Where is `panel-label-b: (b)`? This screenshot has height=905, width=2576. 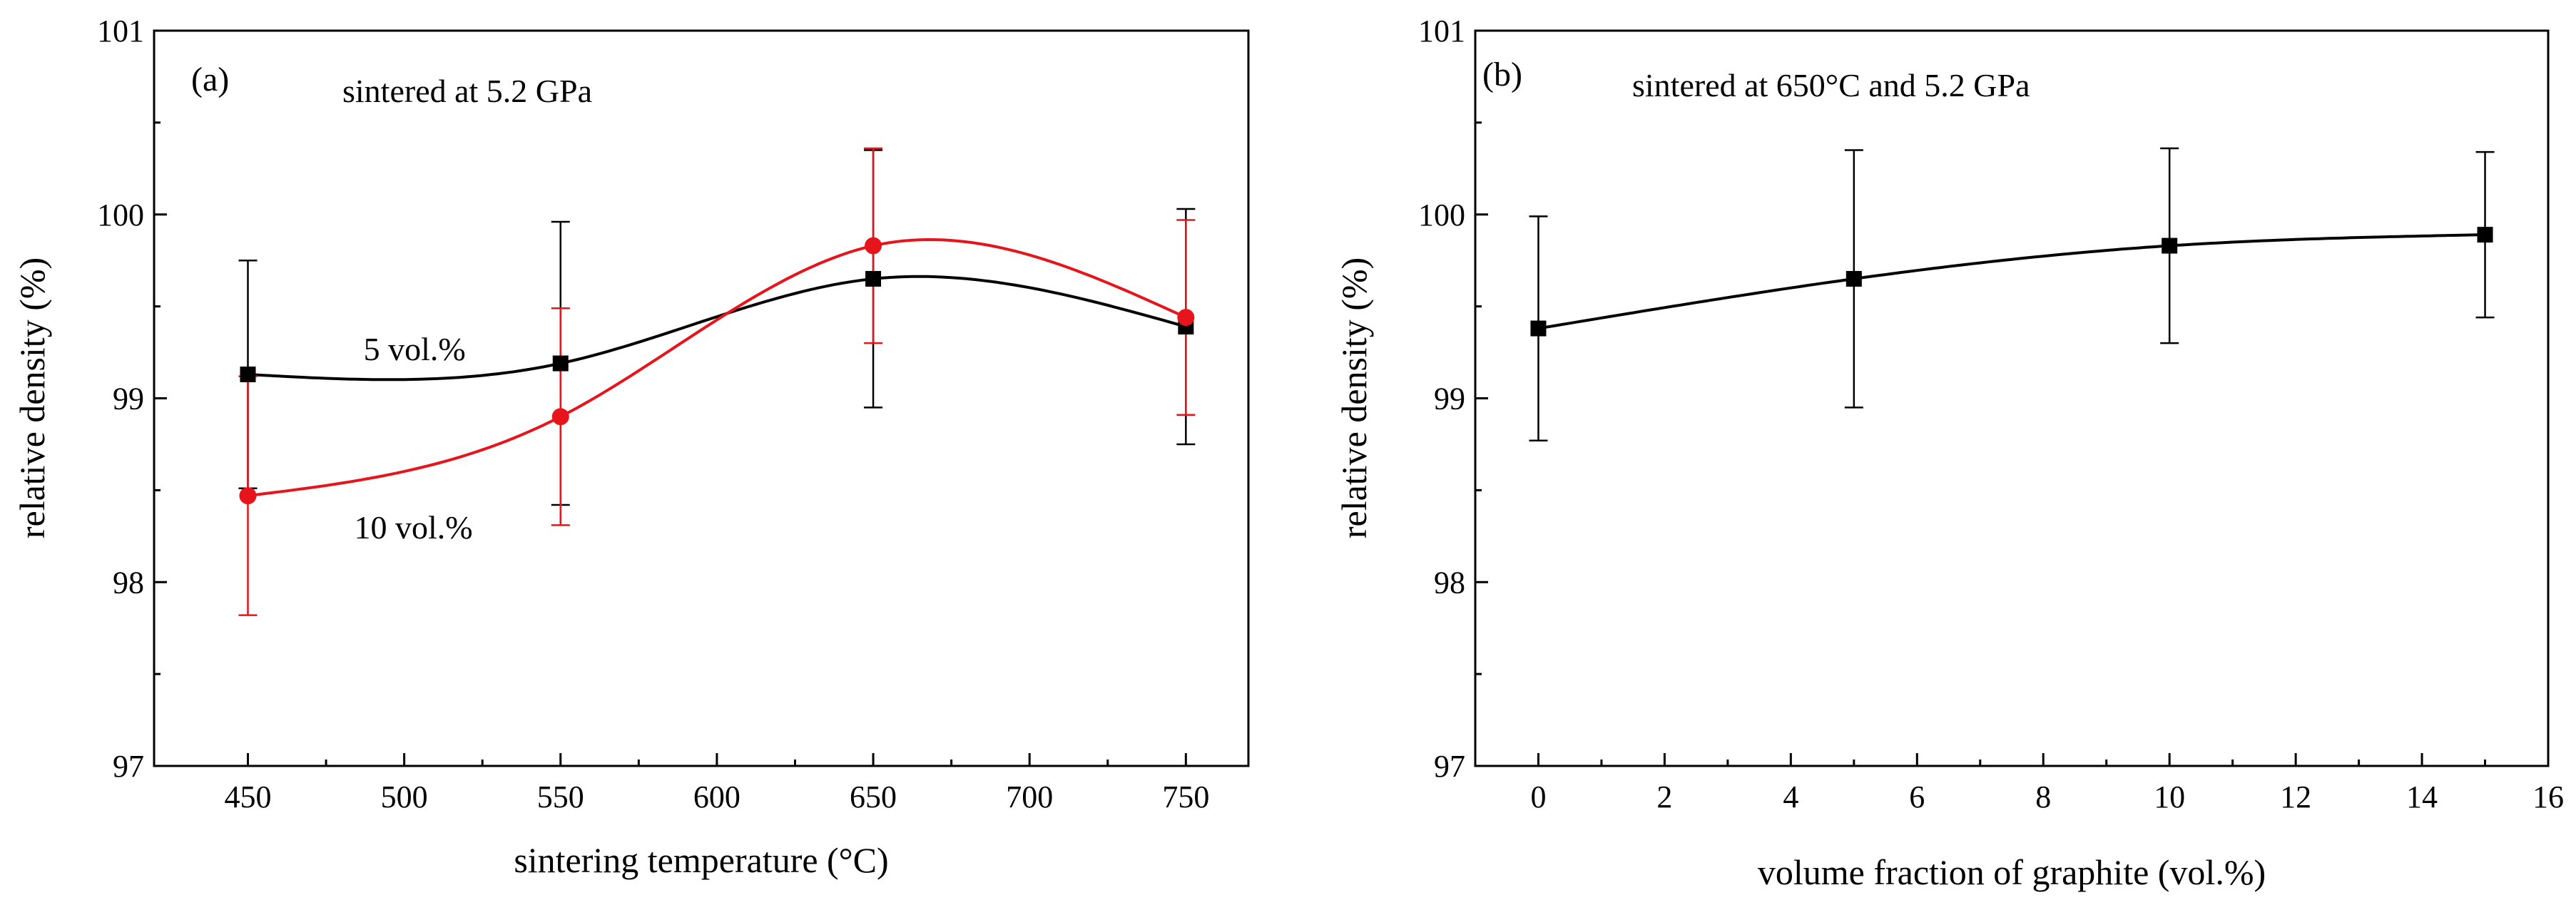
panel-label-b: (b) is located at coordinates (1502, 74).